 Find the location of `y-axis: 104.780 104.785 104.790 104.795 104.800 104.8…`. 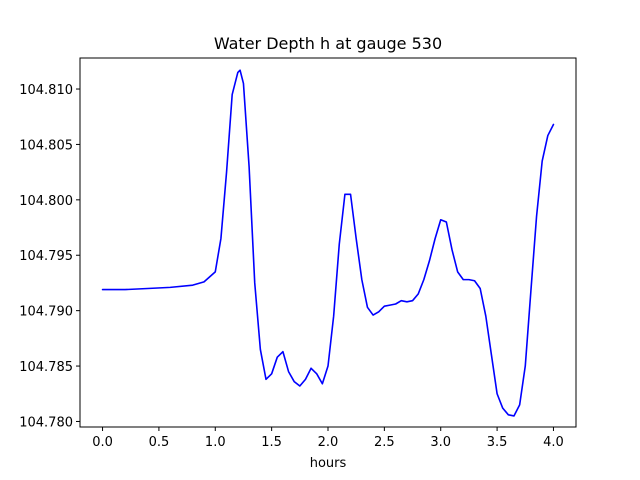

y-axis: 104.780 104.785 104.790 104.795 104.800 104.8… is located at coordinates (49, 256).